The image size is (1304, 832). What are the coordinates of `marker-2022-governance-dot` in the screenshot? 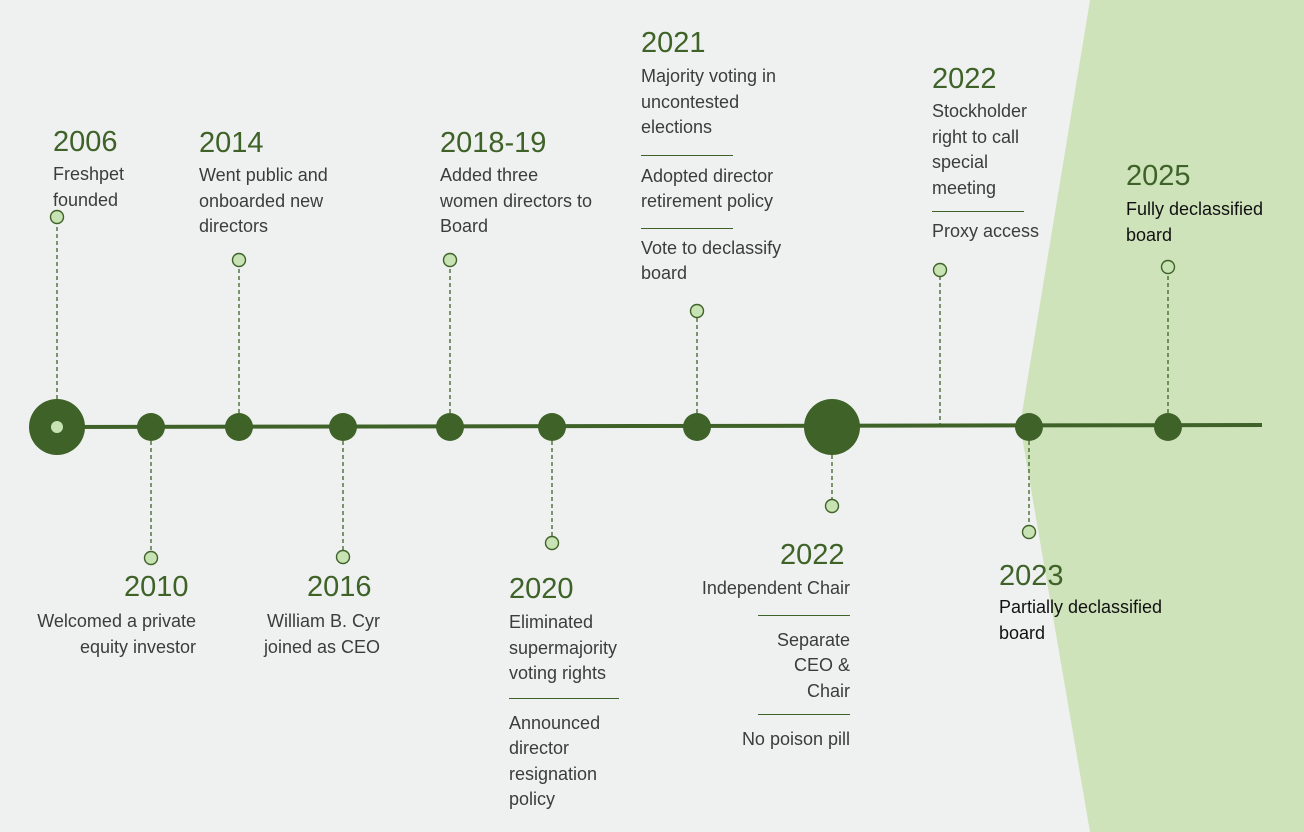 It's located at (832, 427).